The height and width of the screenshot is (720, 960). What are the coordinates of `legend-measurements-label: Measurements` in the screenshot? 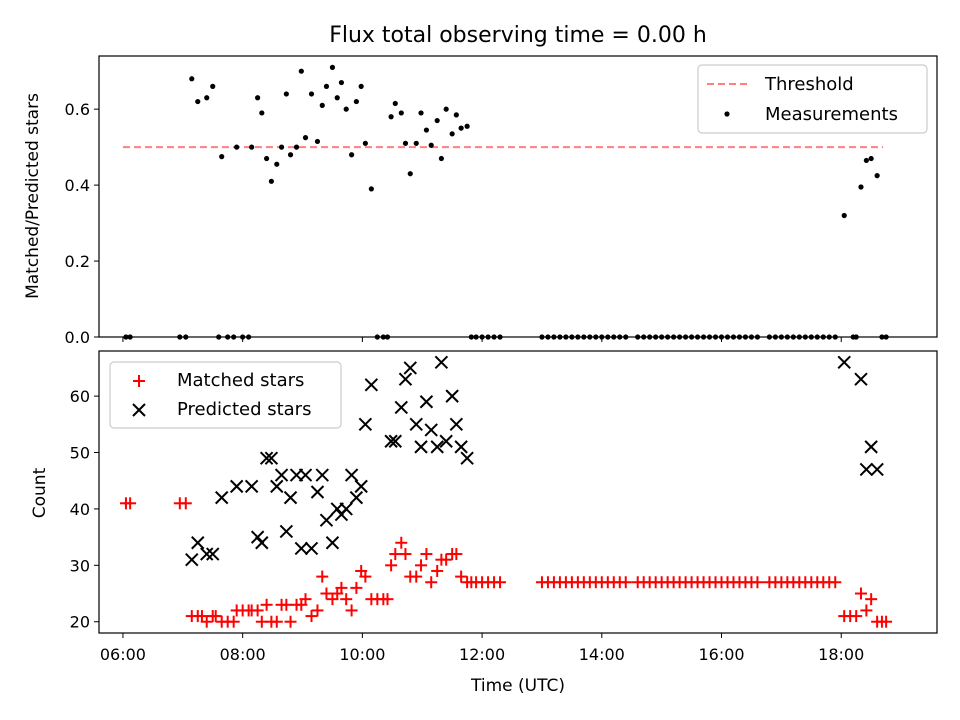 It's located at (831, 114).